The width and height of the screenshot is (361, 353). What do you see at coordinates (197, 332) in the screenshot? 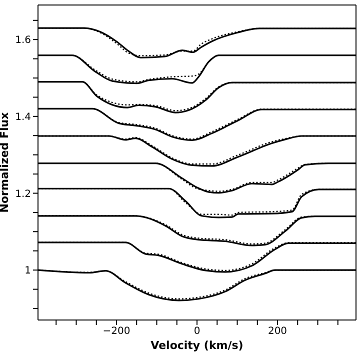
I see `x-tick-label: 0` at bounding box center [197, 332].